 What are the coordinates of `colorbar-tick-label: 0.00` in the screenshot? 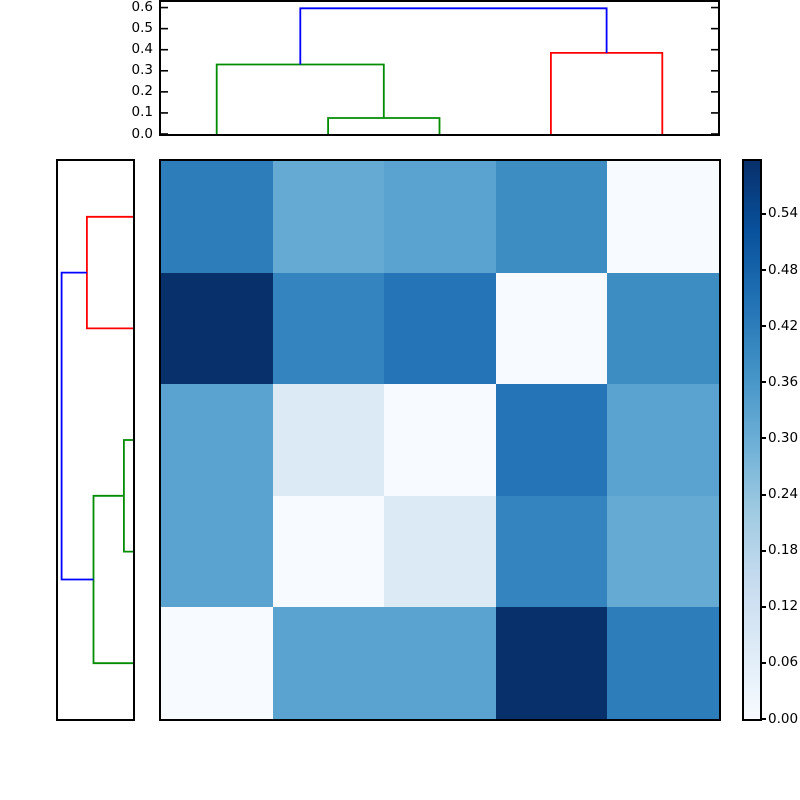 It's located at (783, 718).